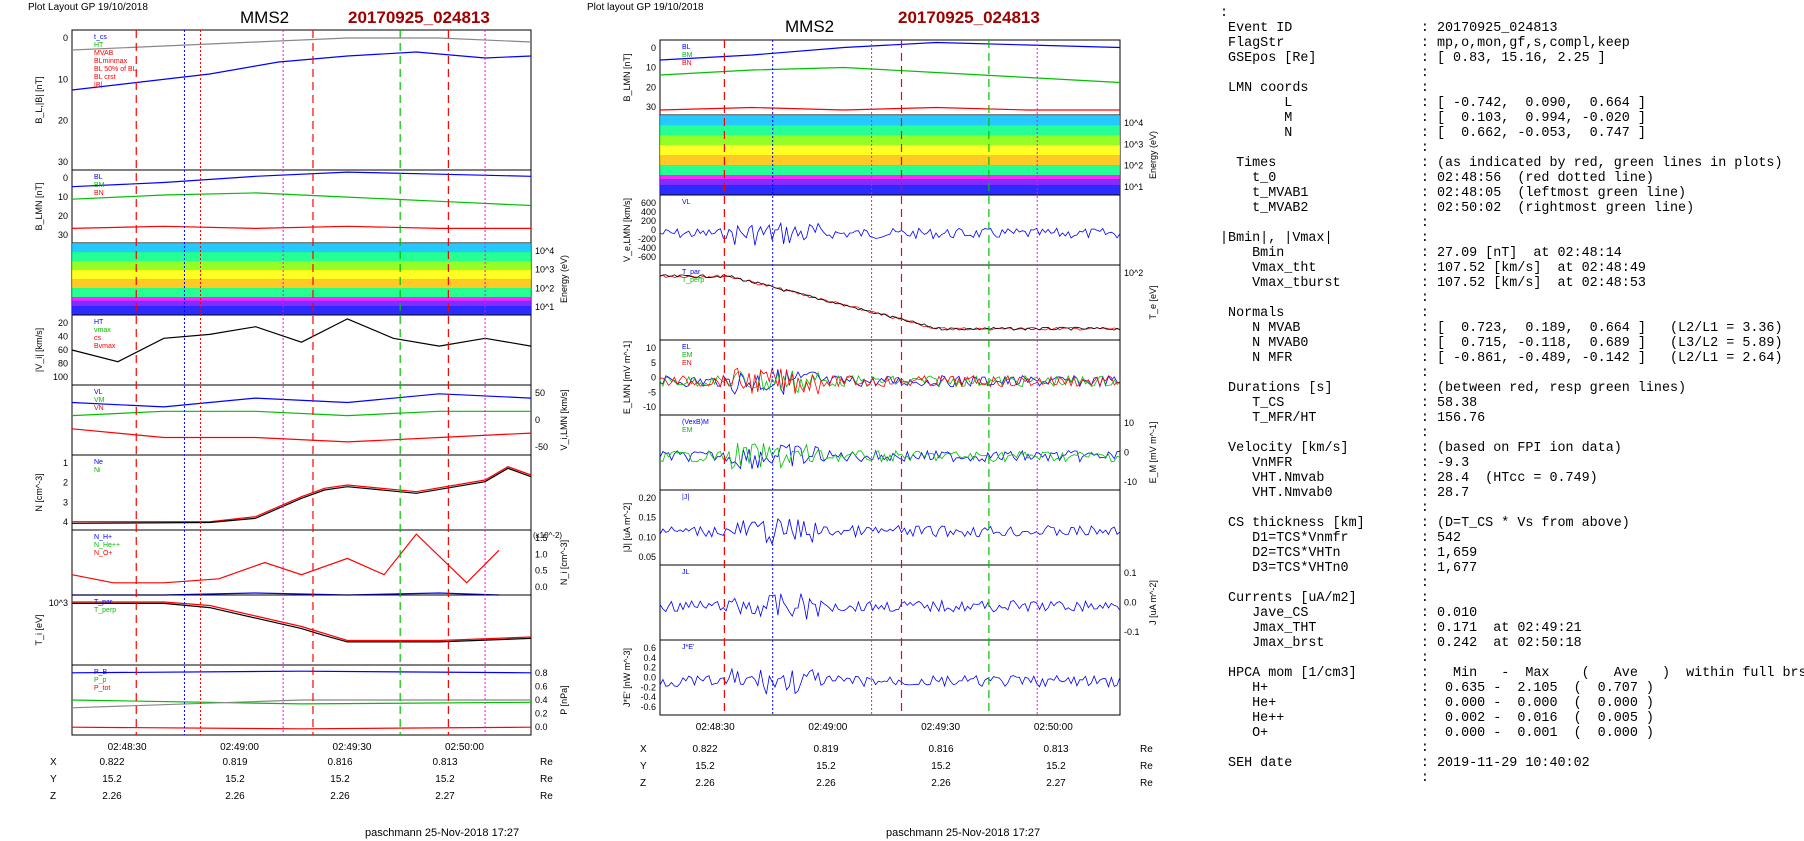 The height and width of the screenshot is (841, 1804). Describe the element at coordinates (234, 762) in the screenshot. I see `position-value: 0.819` at that location.